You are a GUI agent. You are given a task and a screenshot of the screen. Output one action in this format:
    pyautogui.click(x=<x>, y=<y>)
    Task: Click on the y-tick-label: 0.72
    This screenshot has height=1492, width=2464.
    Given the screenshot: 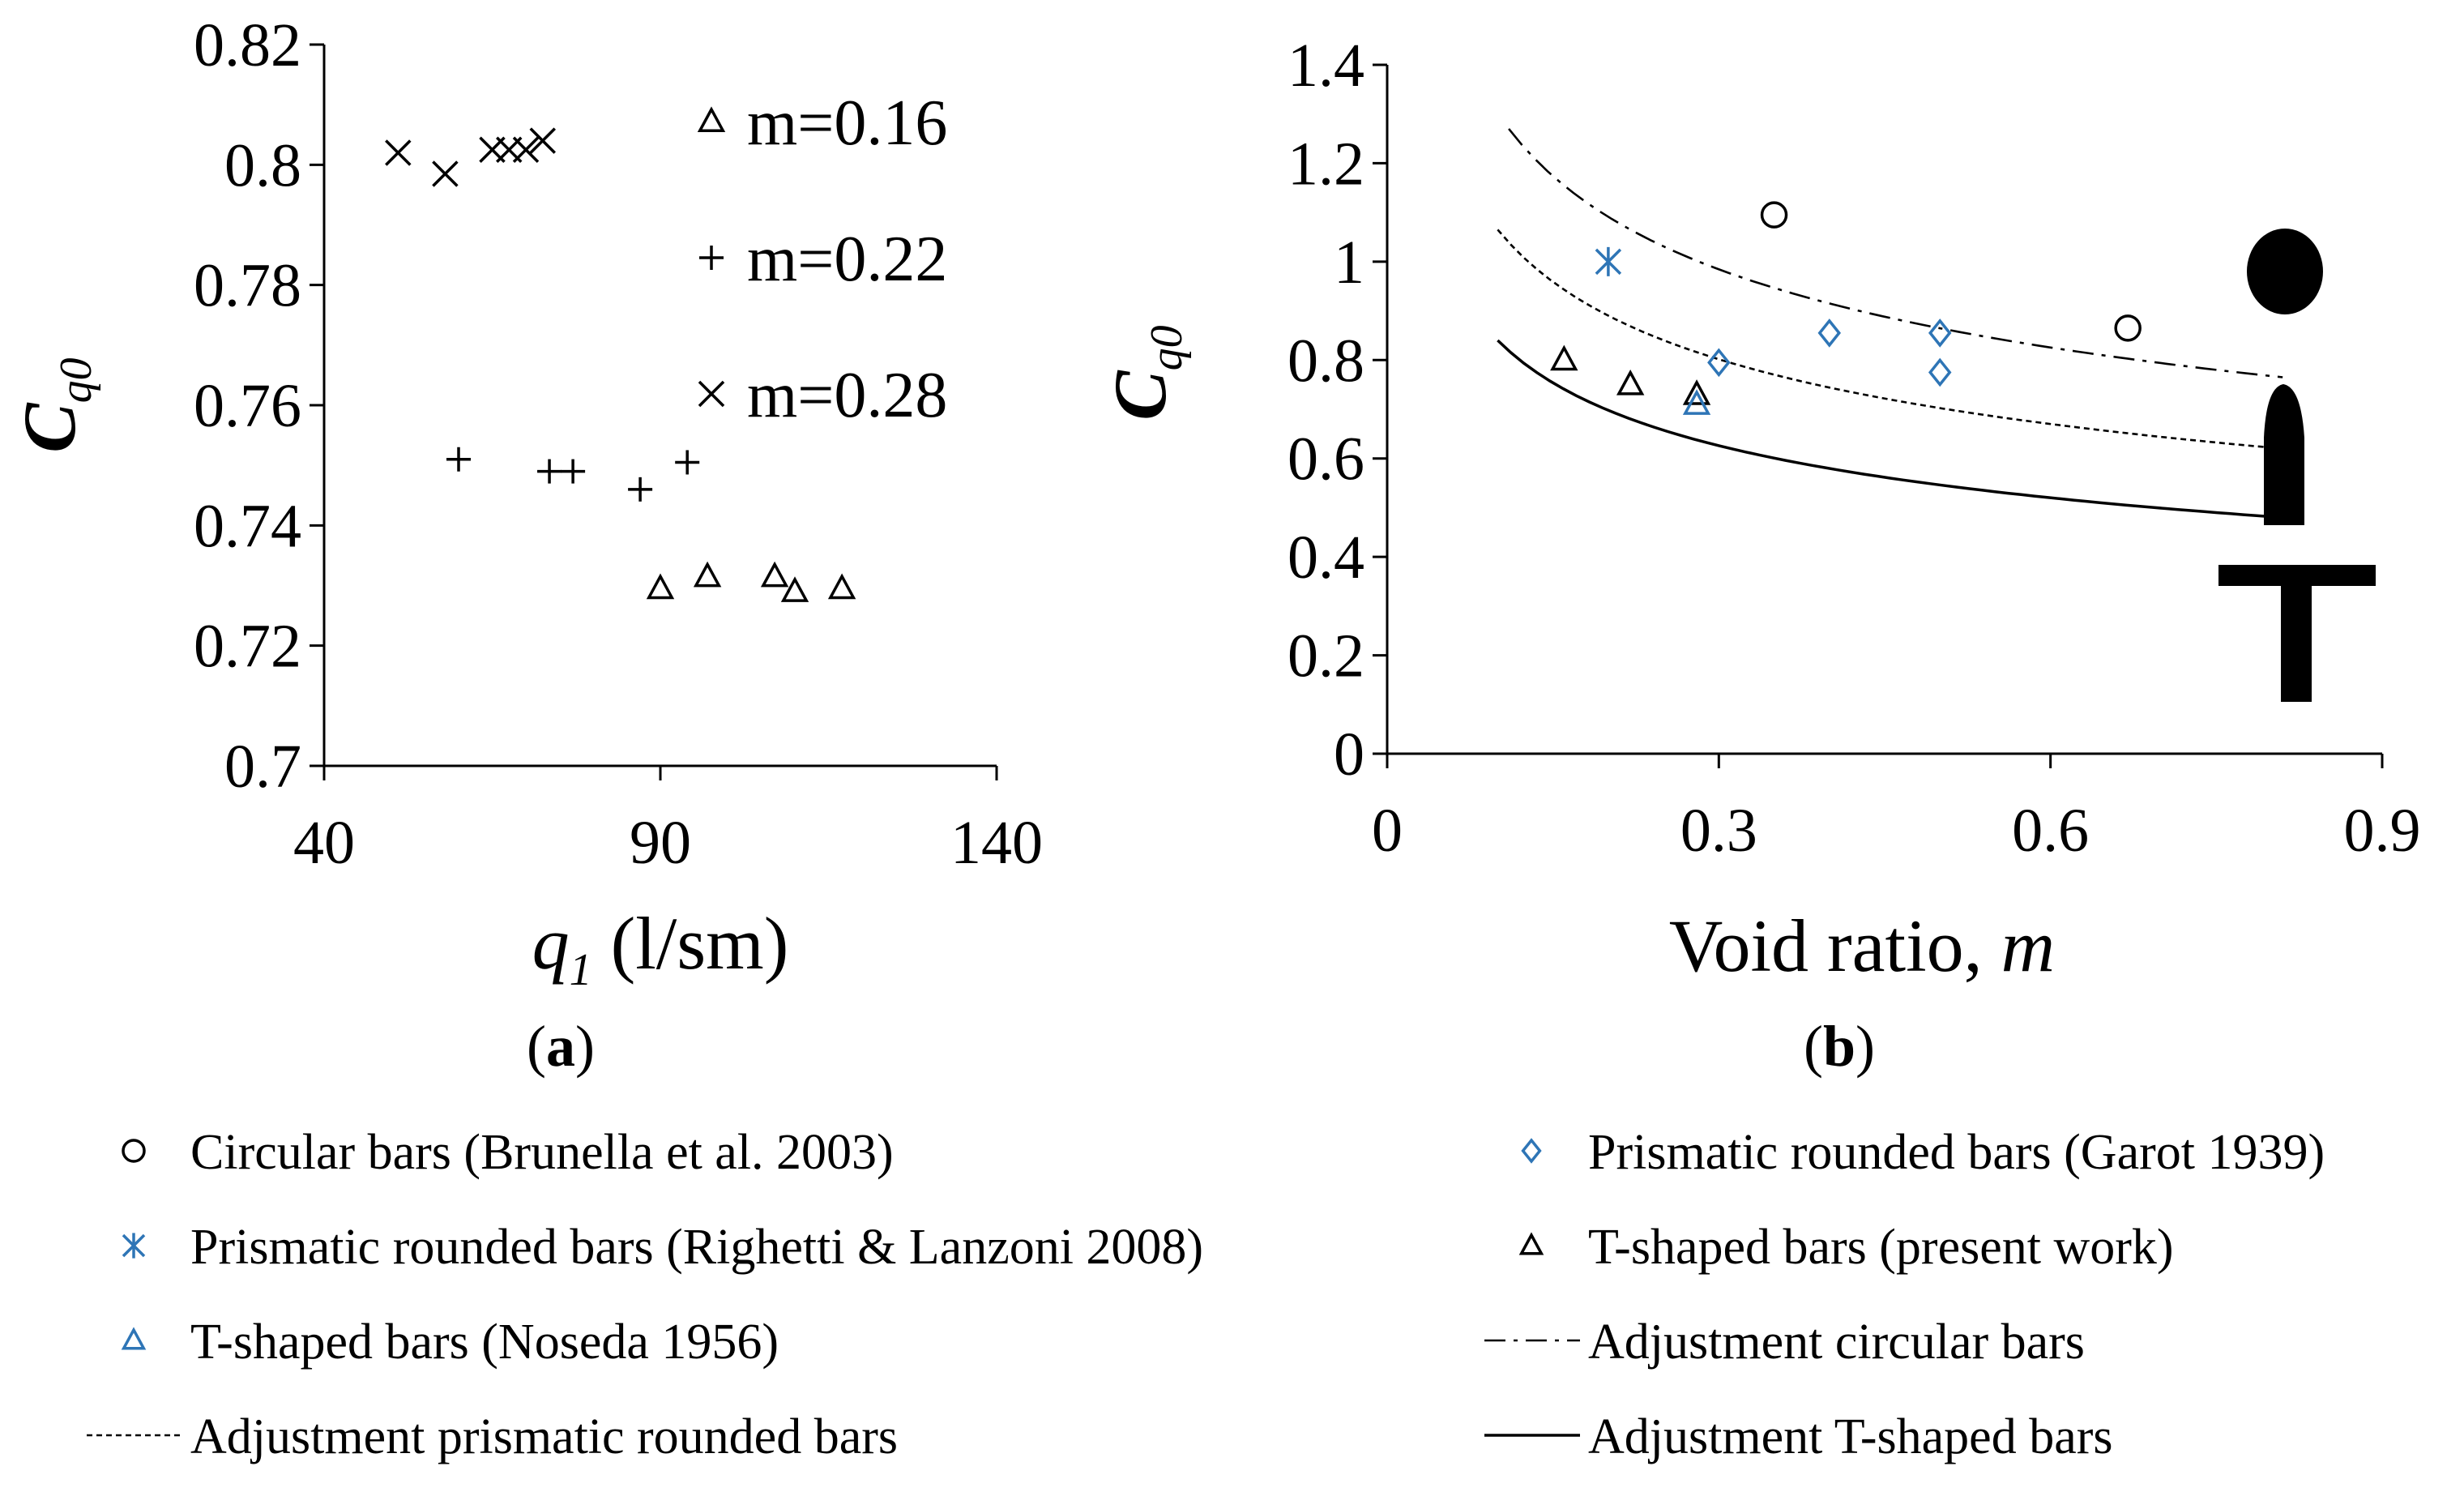 What is the action you would take?
    pyautogui.click(x=247, y=647)
    